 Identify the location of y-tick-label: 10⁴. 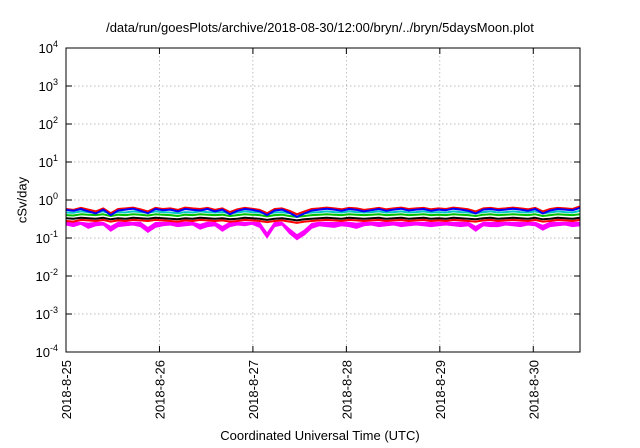
(48, 47).